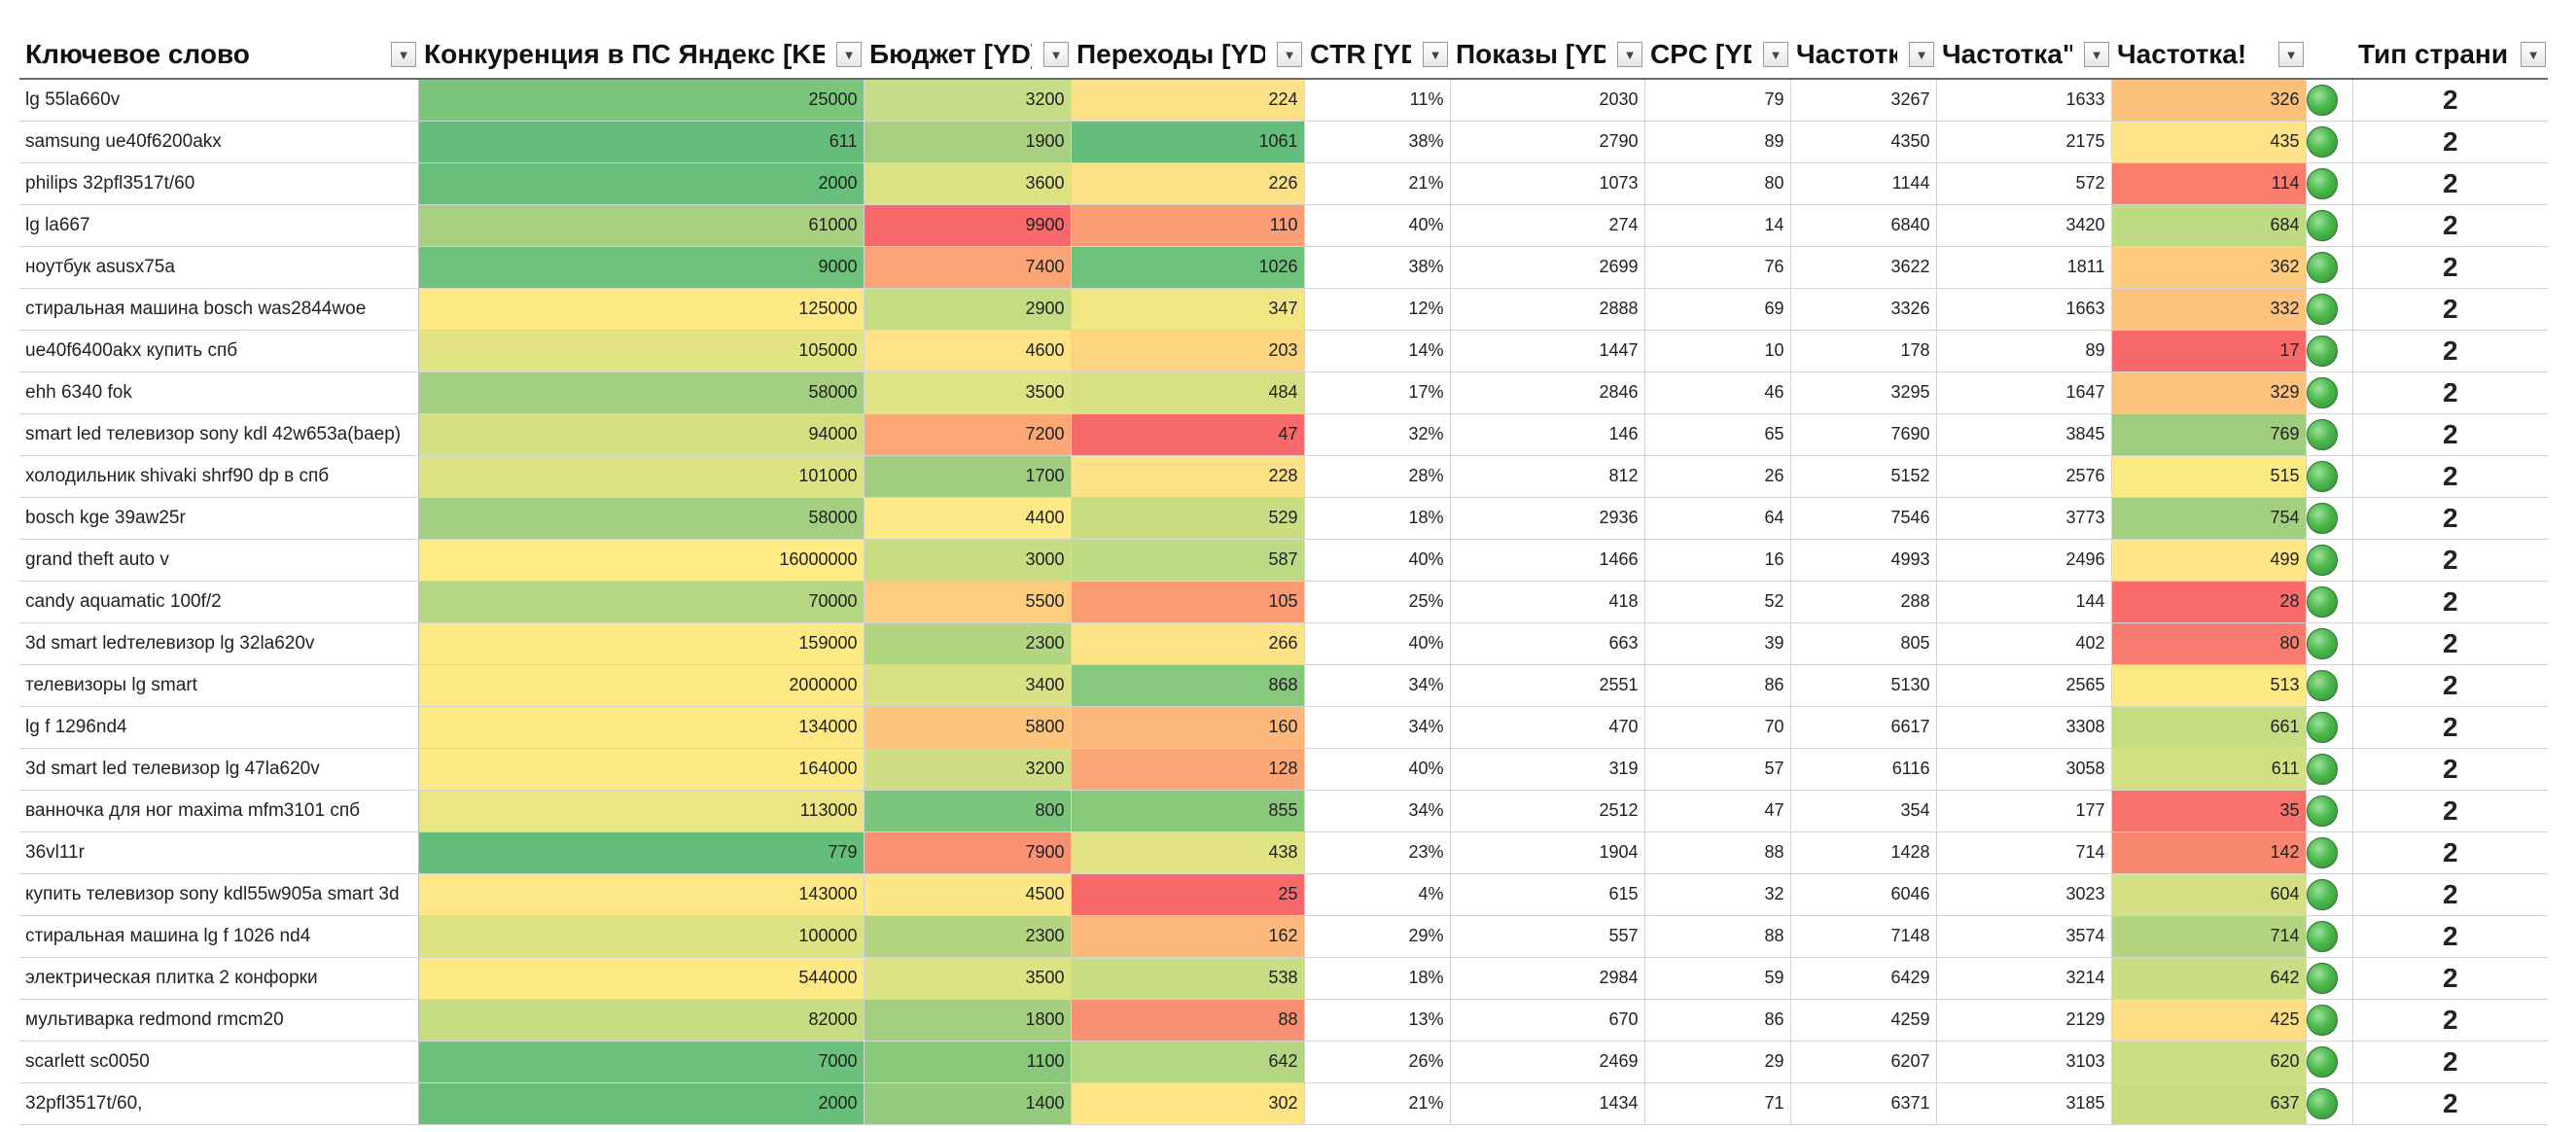 The width and height of the screenshot is (2576, 1132). I want to click on keyword-cell: ehh 6340 fok, so click(219, 392).